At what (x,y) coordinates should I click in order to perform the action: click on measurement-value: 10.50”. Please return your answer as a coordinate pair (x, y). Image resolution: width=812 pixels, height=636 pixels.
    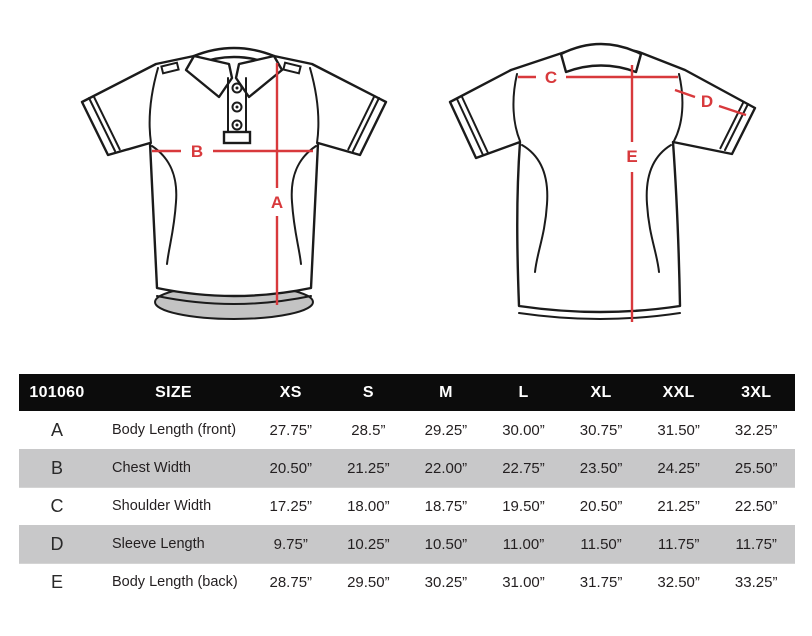
    Looking at the image, I should click on (446, 544).